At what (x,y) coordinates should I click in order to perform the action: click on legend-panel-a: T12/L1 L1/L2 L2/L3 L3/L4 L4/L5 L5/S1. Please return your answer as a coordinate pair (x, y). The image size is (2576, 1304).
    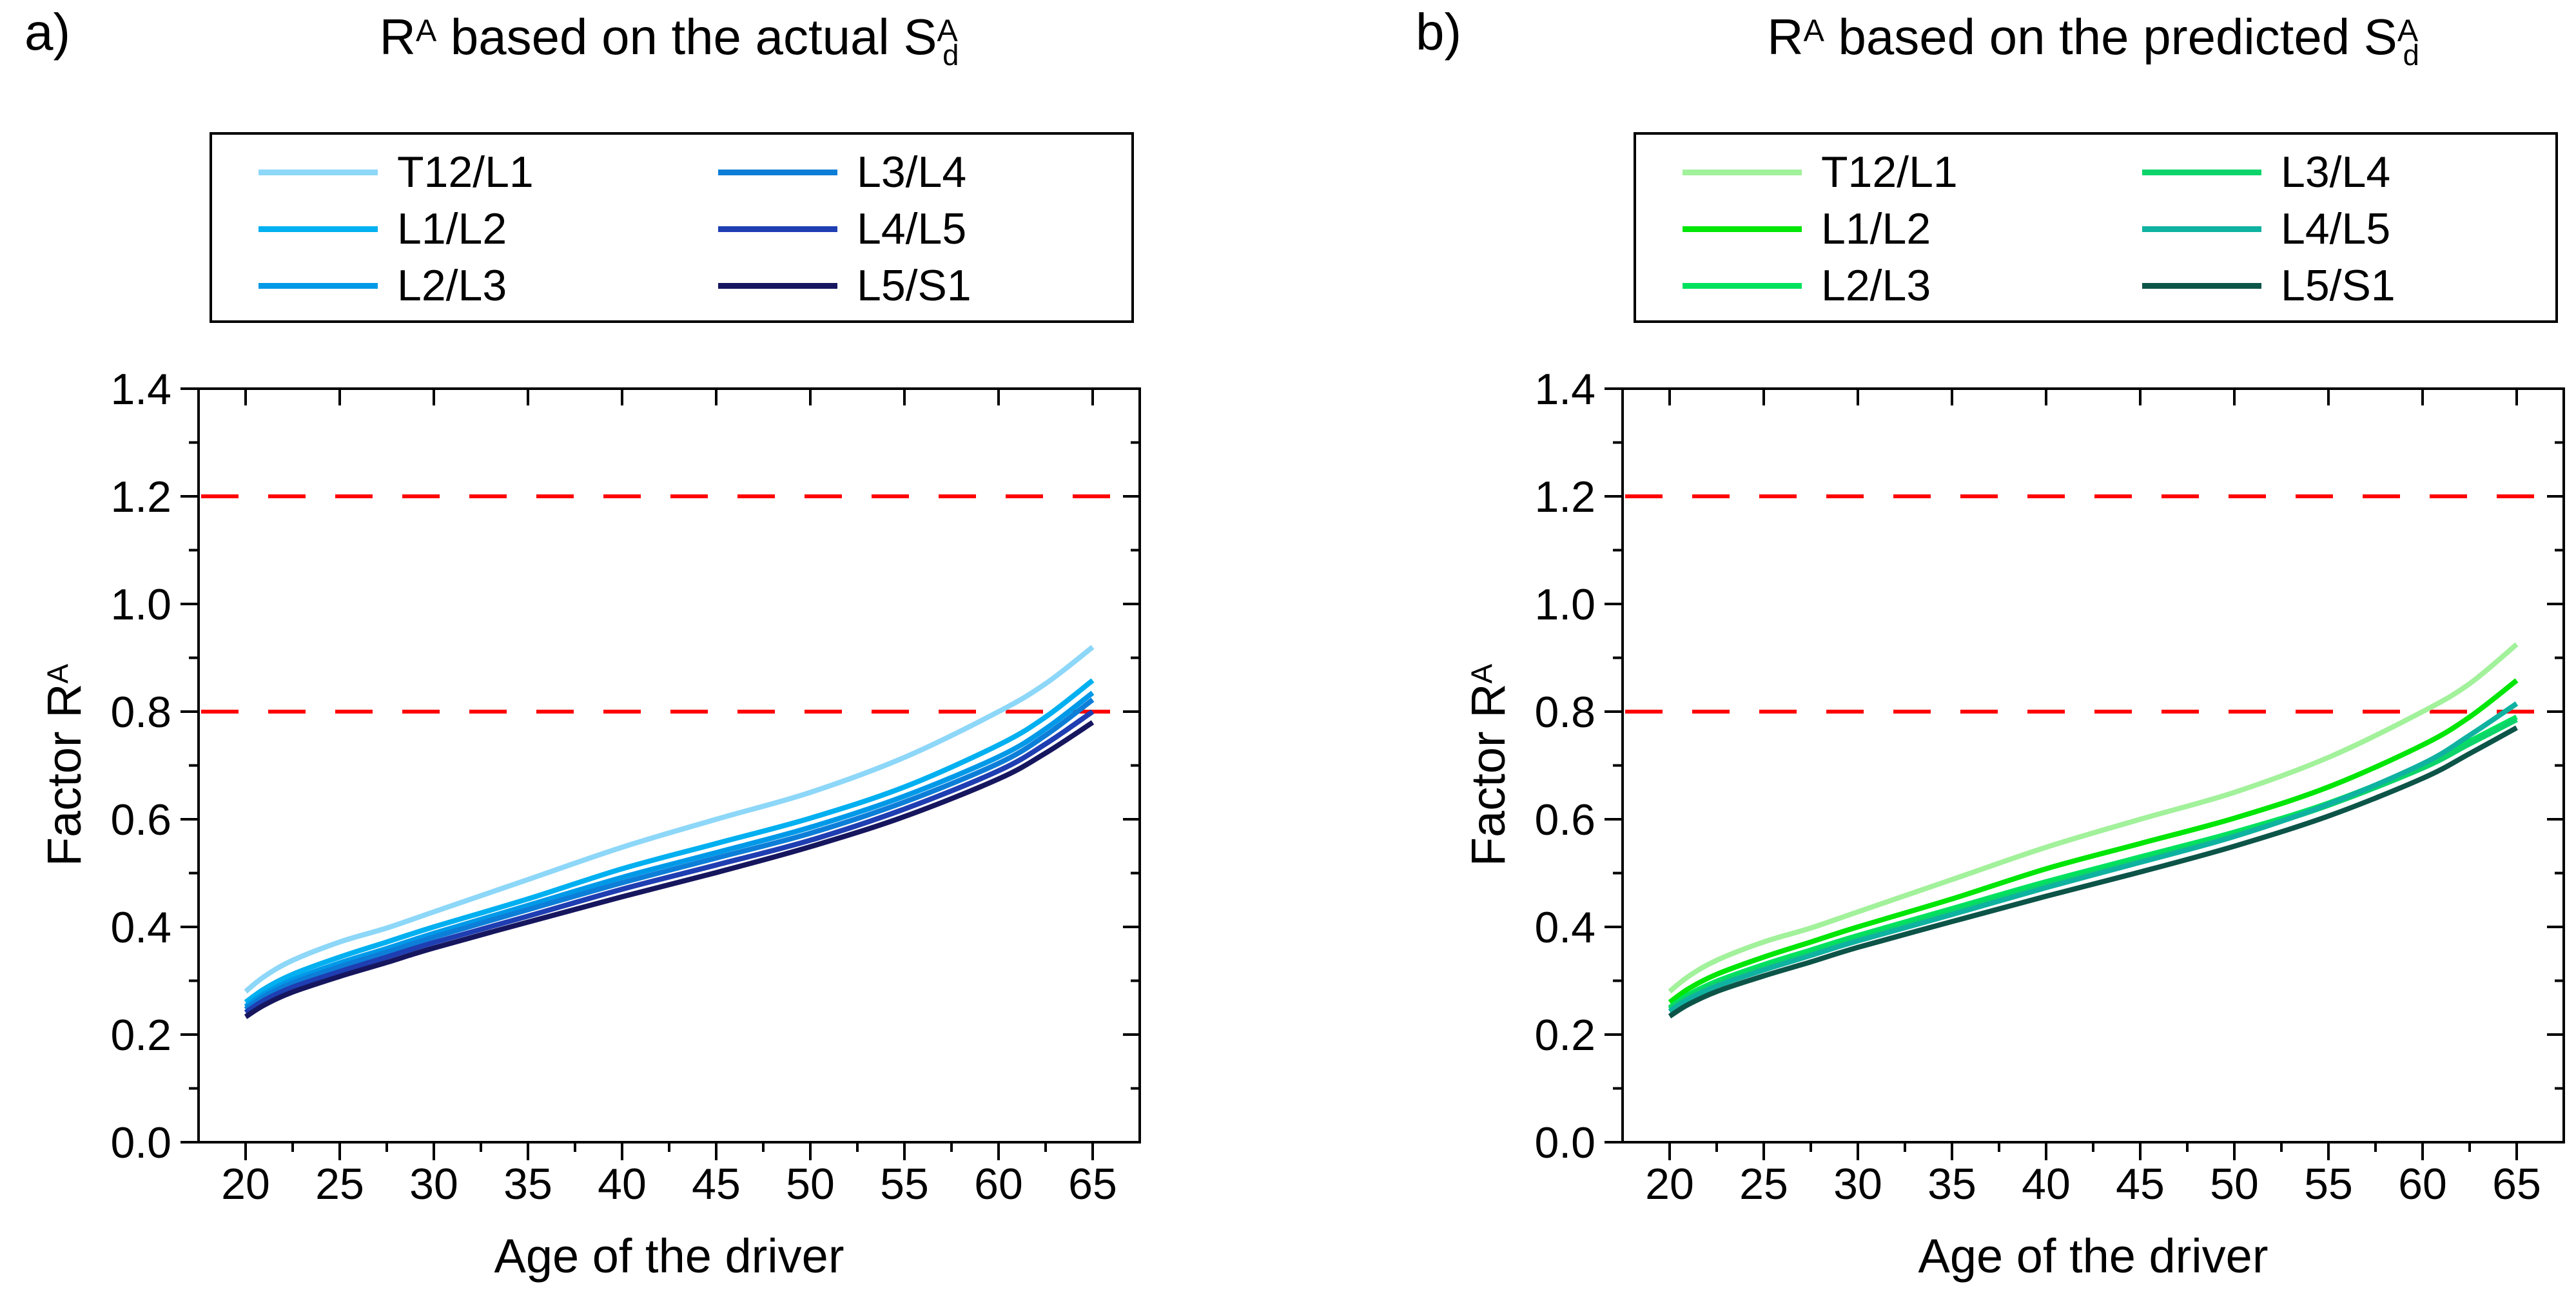
    Looking at the image, I should click on (672, 227).